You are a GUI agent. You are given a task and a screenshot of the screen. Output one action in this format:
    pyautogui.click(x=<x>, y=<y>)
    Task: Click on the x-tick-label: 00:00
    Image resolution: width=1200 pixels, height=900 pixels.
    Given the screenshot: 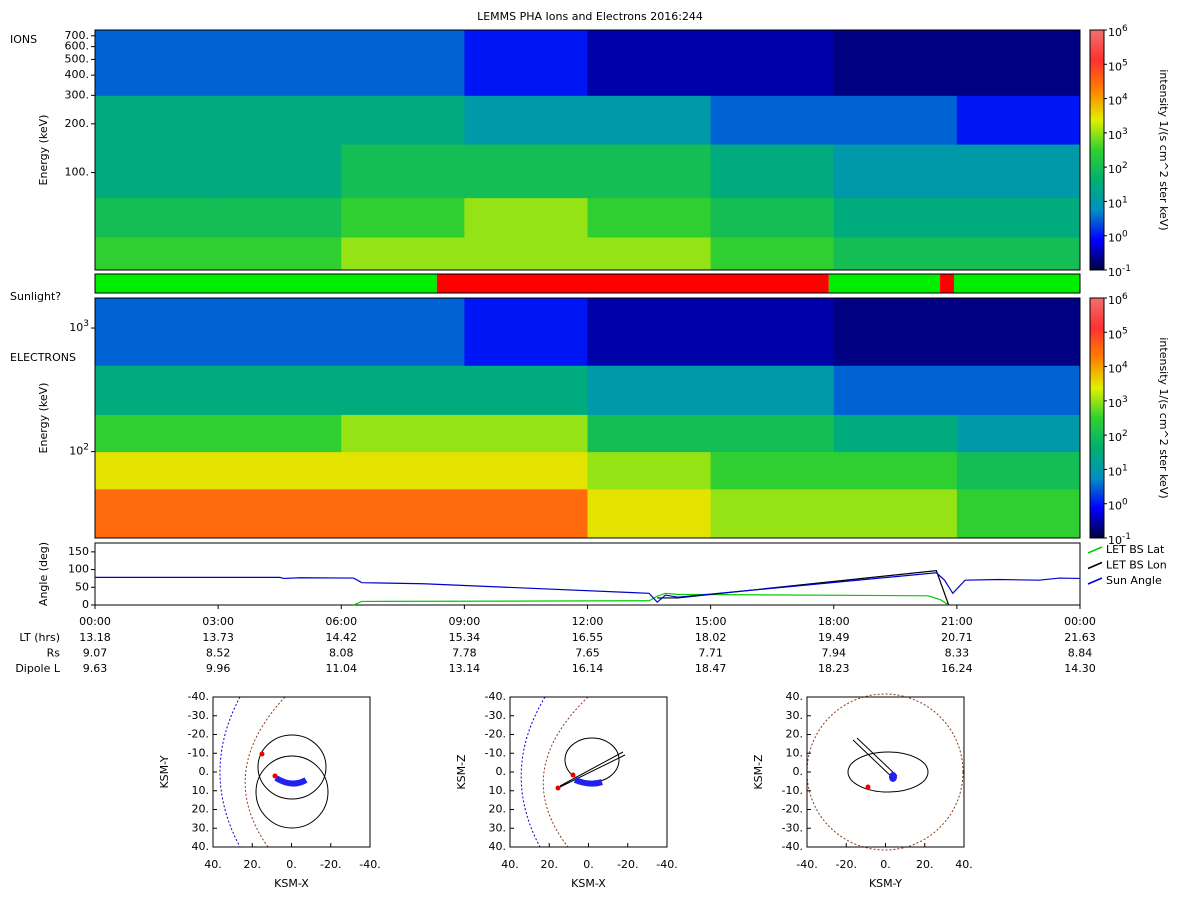 What is the action you would take?
    pyautogui.click(x=1080, y=621)
    